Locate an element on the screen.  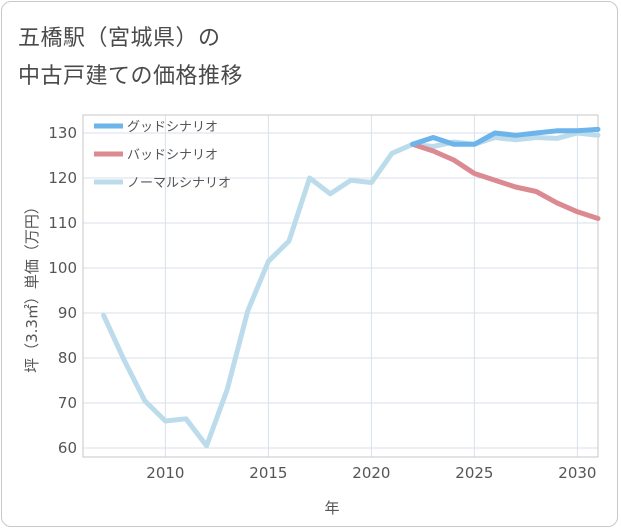
x-tick-label: 2030 is located at coordinates (577, 473).